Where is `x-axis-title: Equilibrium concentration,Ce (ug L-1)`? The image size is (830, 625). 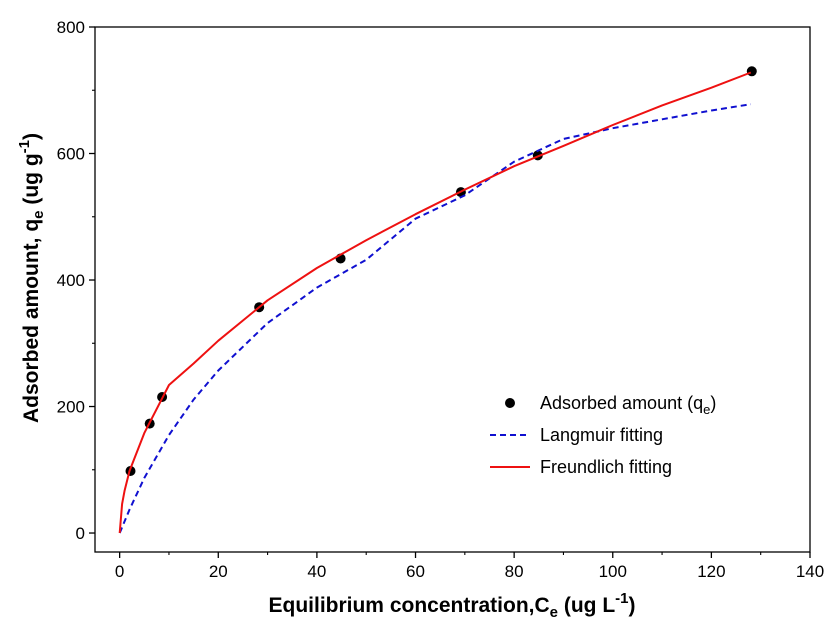 x-axis-title: Equilibrium concentration,Ce (ug L-1) is located at coordinates (451, 605).